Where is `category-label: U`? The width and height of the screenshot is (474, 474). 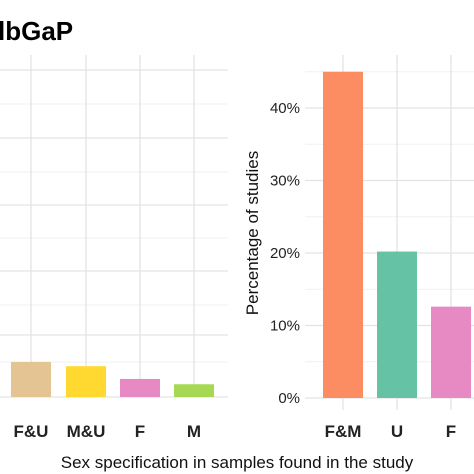 category-label: U is located at coordinates (397, 431).